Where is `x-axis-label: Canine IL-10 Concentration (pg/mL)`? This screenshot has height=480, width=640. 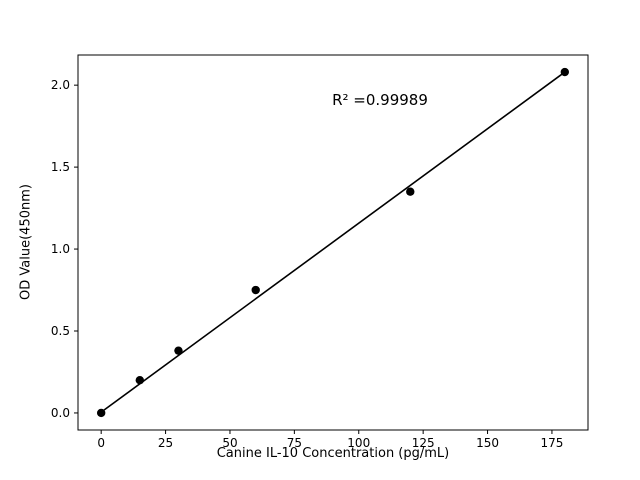
x-axis-label: Canine IL-10 Concentration (pg/mL) is located at coordinates (333, 453).